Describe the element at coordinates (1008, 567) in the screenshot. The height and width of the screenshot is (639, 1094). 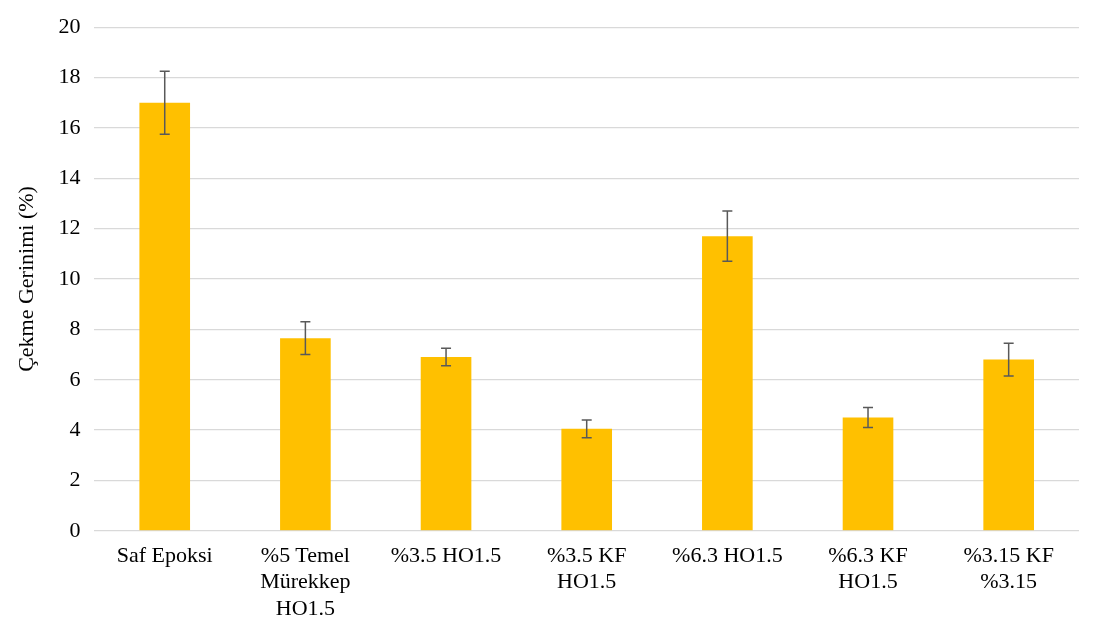
I see `x-tick-label: %3.15 KF %3.15` at that location.